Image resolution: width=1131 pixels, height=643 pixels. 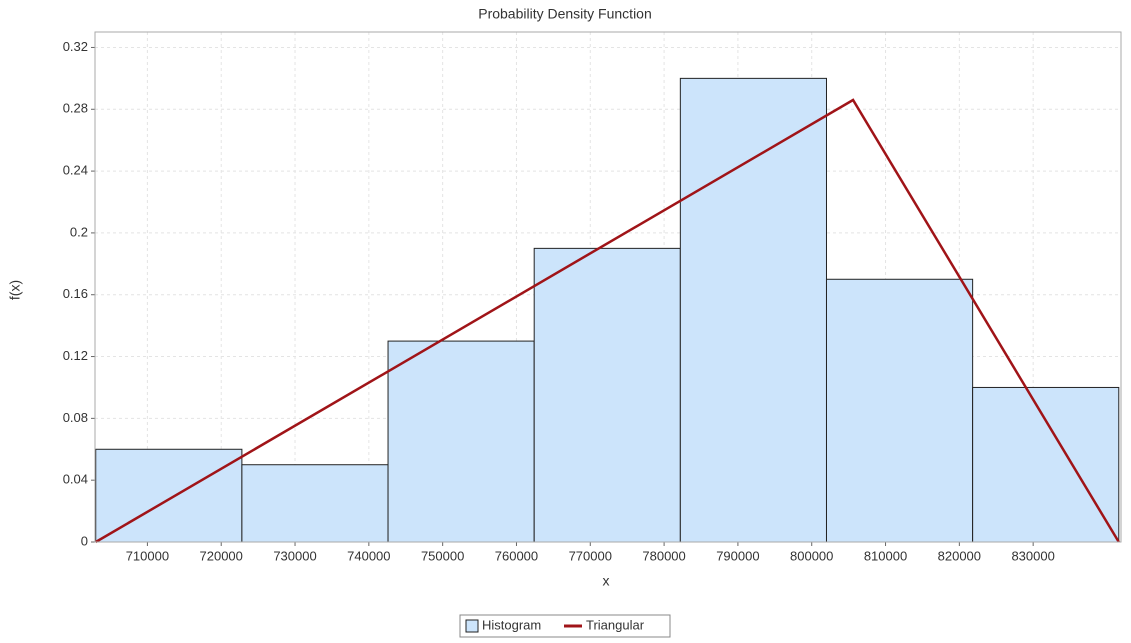 I want to click on legend-label: Triangular, so click(x=615, y=624).